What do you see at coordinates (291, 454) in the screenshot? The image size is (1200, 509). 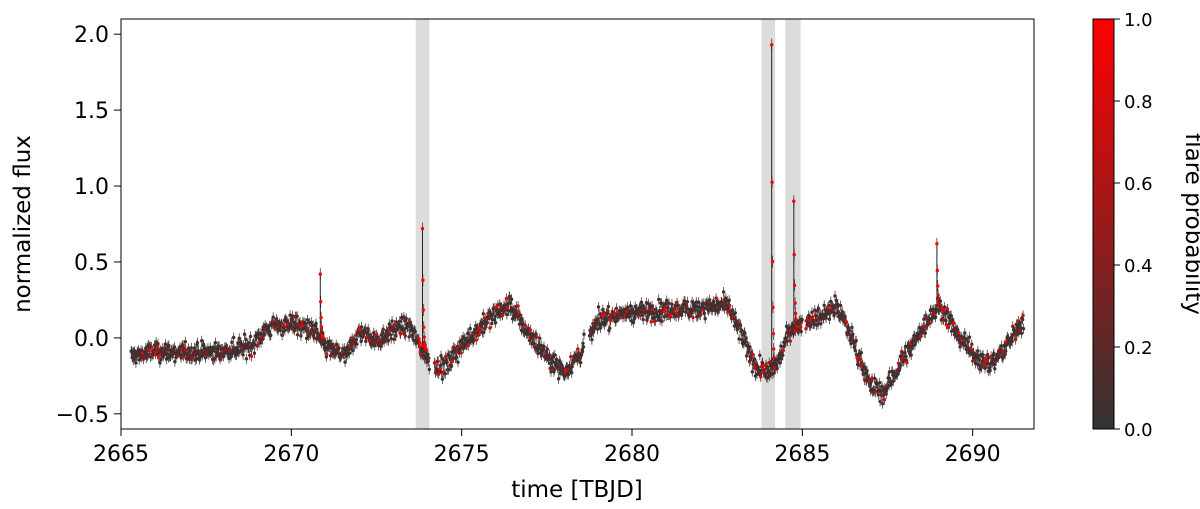 I see `x-tick-label: 2670` at bounding box center [291, 454].